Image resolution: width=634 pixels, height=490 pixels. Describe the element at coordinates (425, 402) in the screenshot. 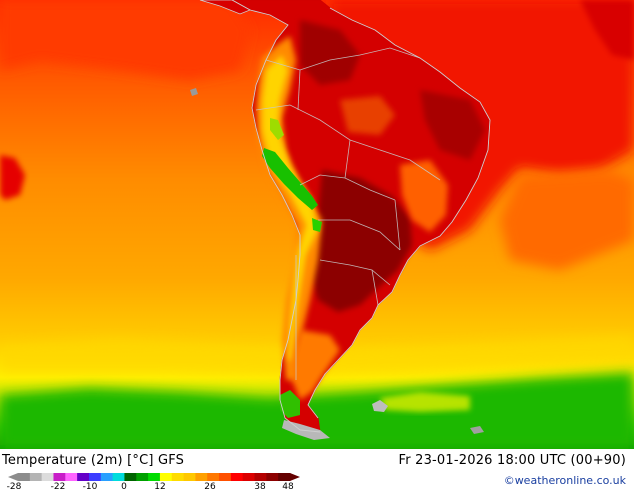

I see `southern-light-green-patch` at that location.